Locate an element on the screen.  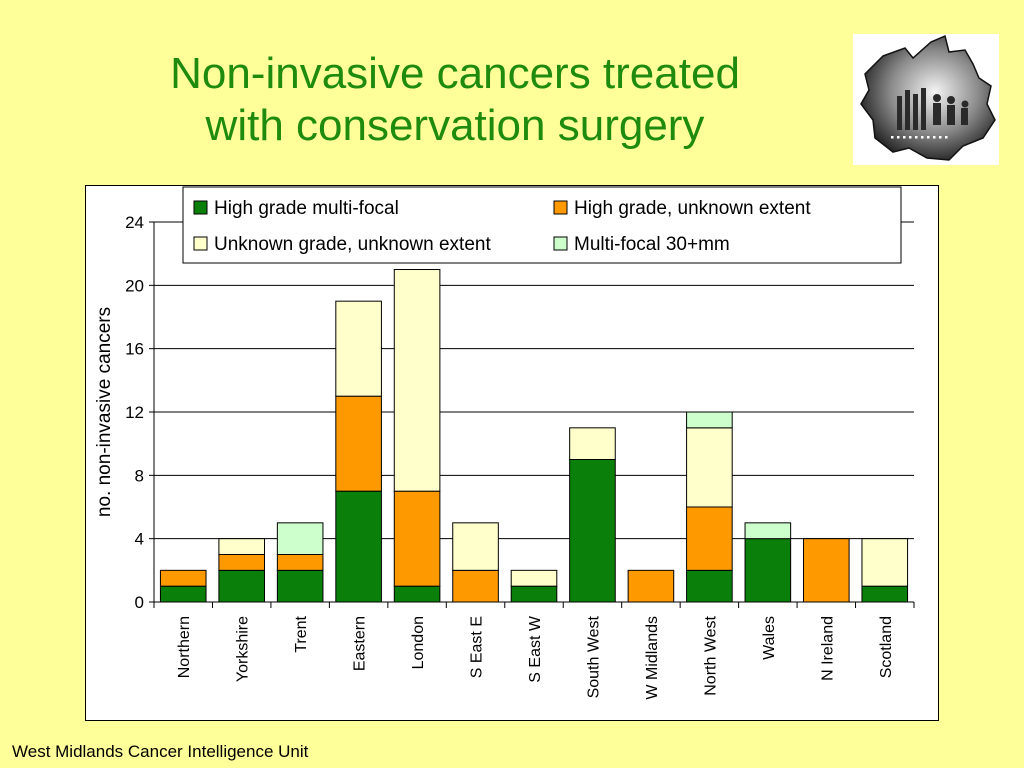
x-category-label: South West is located at coordinates (593, 656).